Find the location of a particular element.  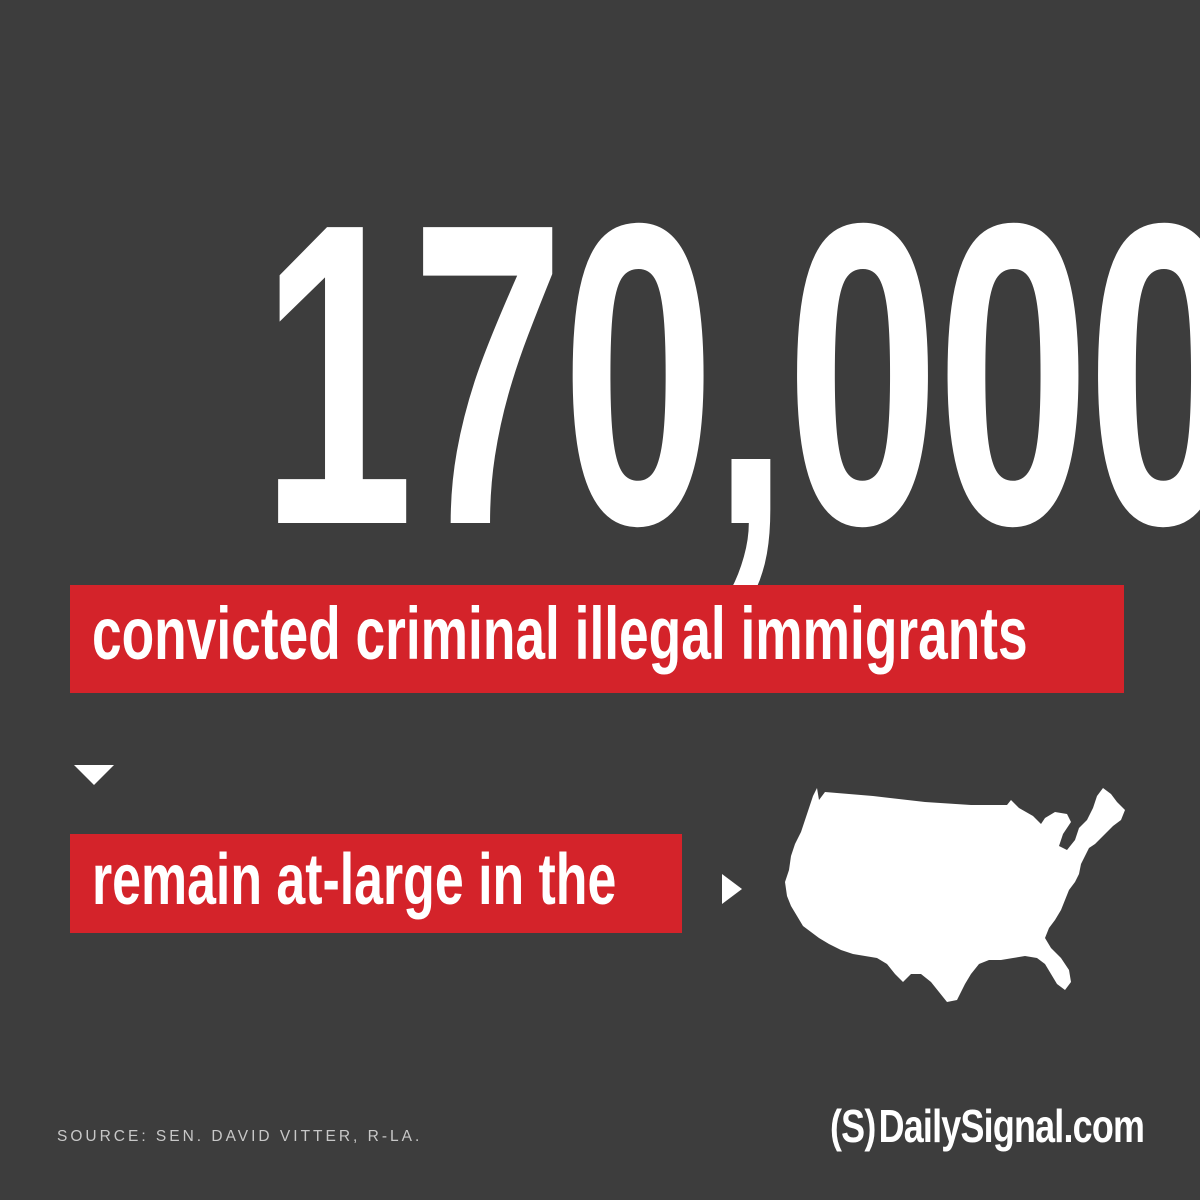

statement-line-2: remain at-large in the is located at coordinates (354, 879).